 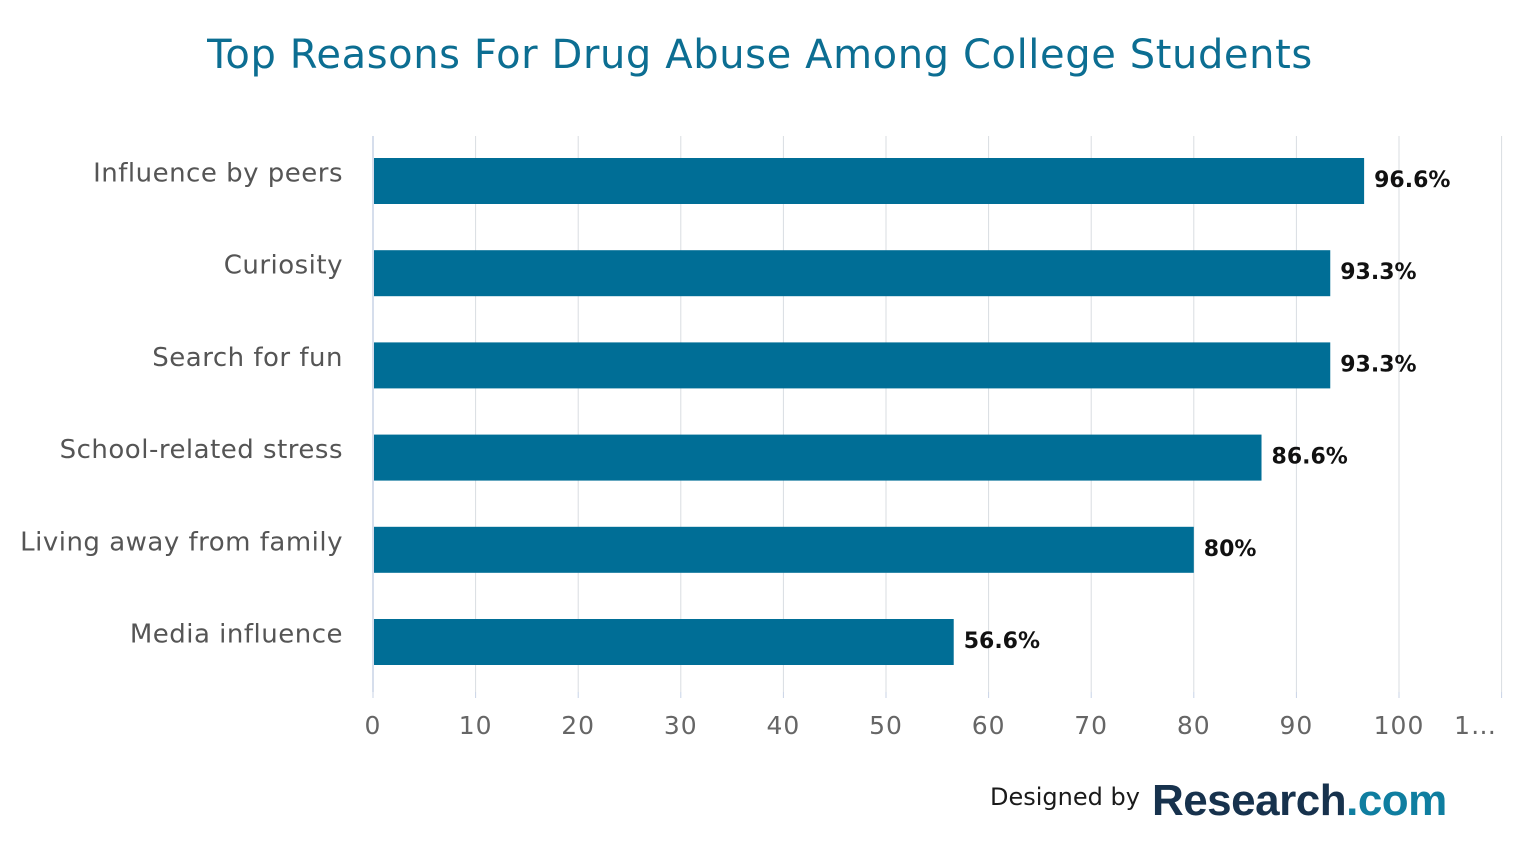 What do you see at coordinates (886, 725) in the screenshot?
I see `x-tick-label: 50` at bounding box center [886, 725].